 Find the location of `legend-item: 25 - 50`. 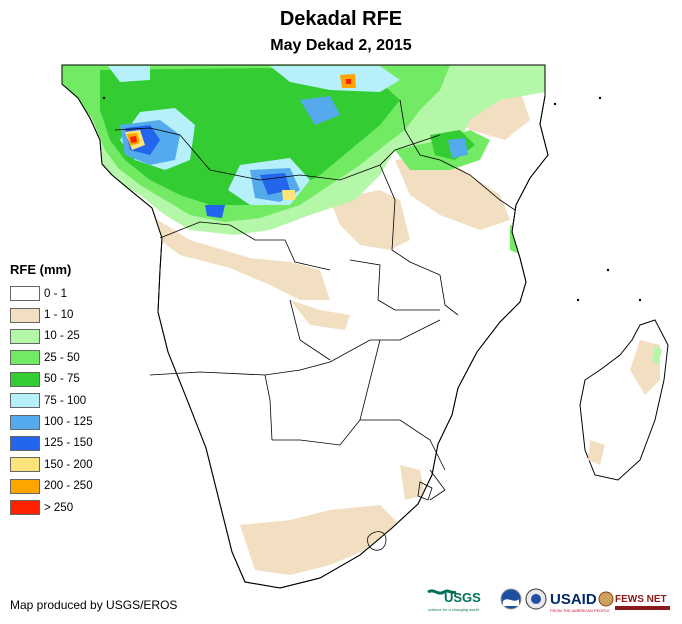

legend-item: 25 - 50 is located at coordinates (51, 357).